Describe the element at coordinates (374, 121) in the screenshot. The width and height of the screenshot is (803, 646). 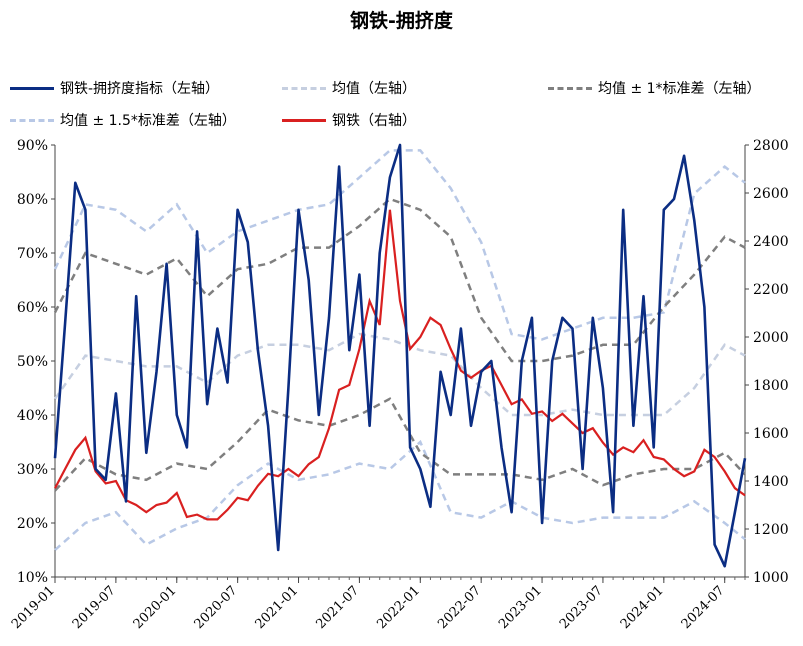
I see `legend-label-steel: 钢铁（右轴）` at that location.